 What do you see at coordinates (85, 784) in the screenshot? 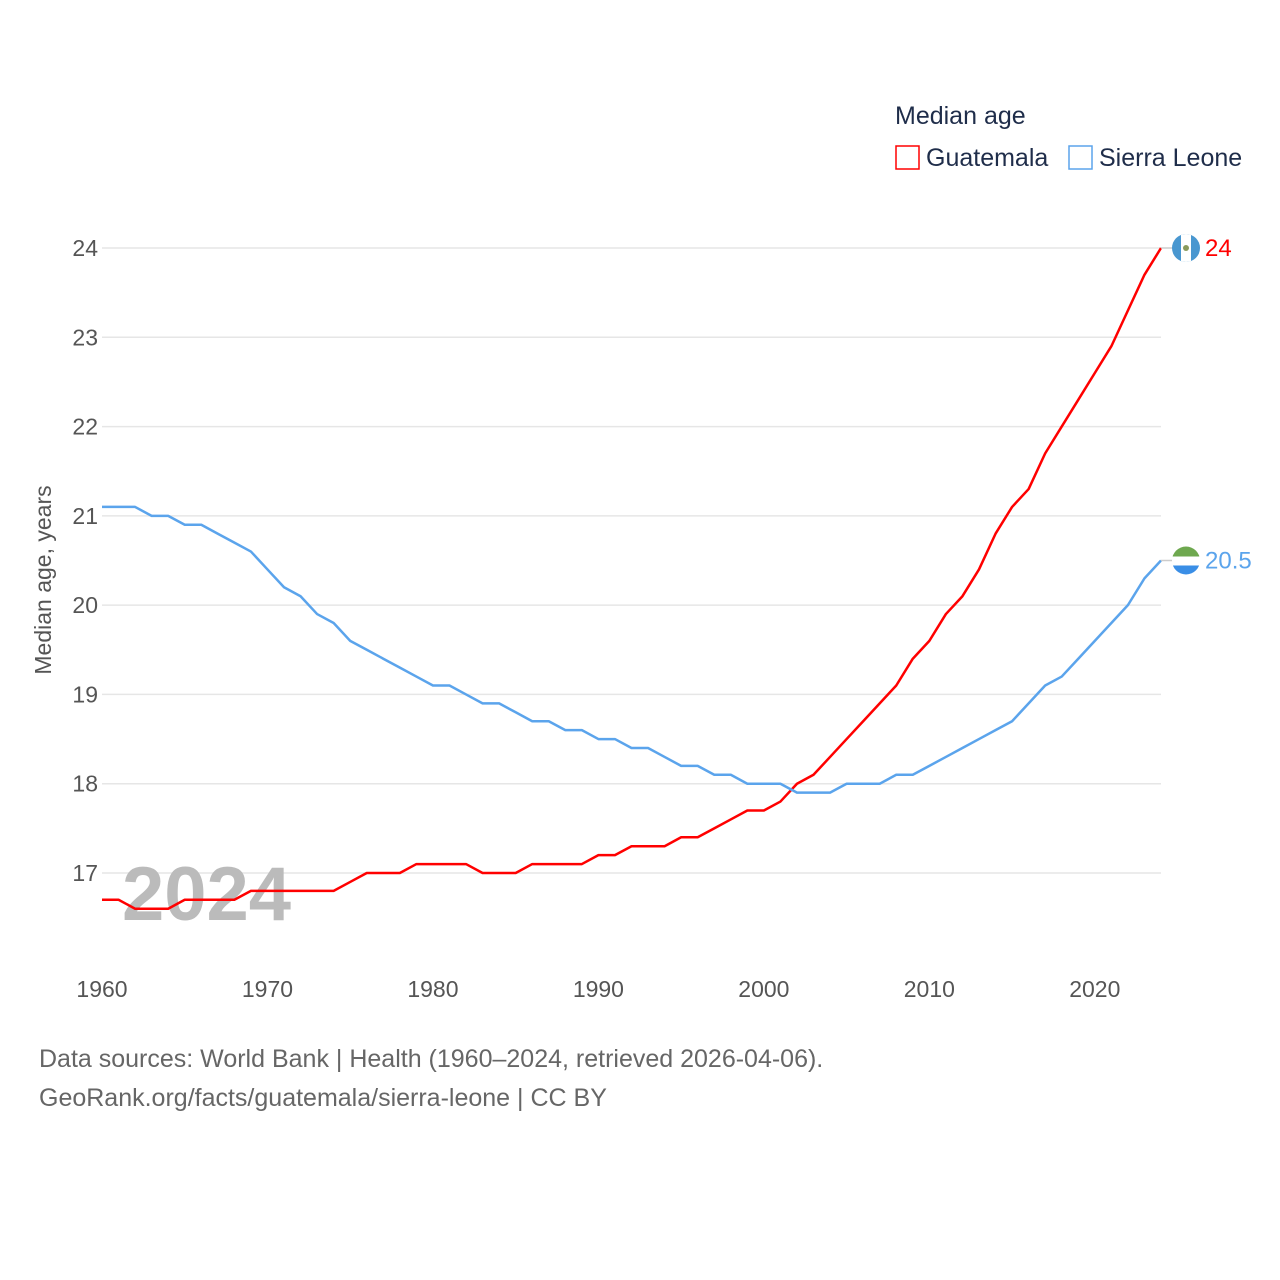
I see `y-tick-label: 18` at bounding box center [85, 784].